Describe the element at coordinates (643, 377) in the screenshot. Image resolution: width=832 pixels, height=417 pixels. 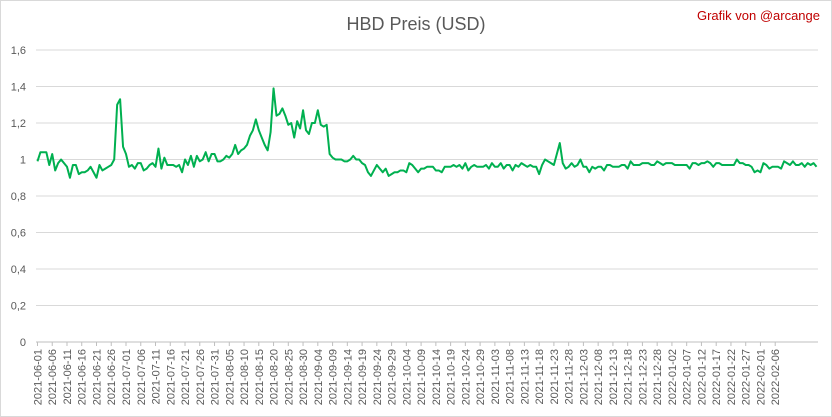
I see `x-tick-label: 2021-12-23` at that location.